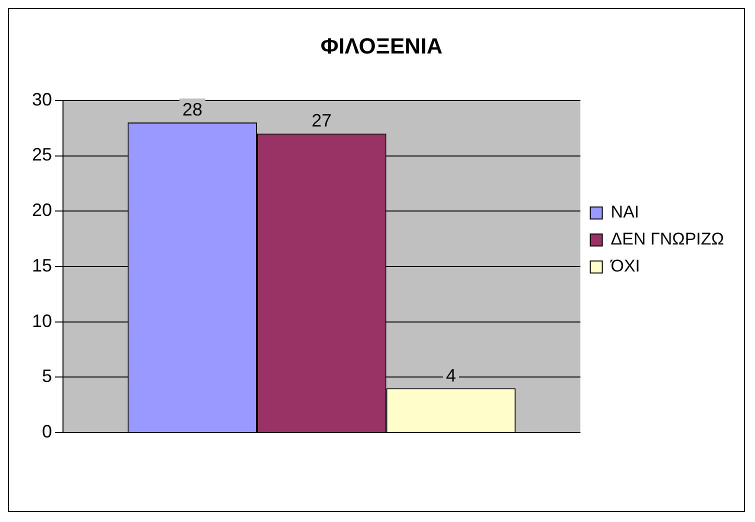 This screenshot has width=755, height=522. What do you see at coordinates (451, 375) in the screenshot?
I see `data-label: 4` at bounding box center [451, 375].